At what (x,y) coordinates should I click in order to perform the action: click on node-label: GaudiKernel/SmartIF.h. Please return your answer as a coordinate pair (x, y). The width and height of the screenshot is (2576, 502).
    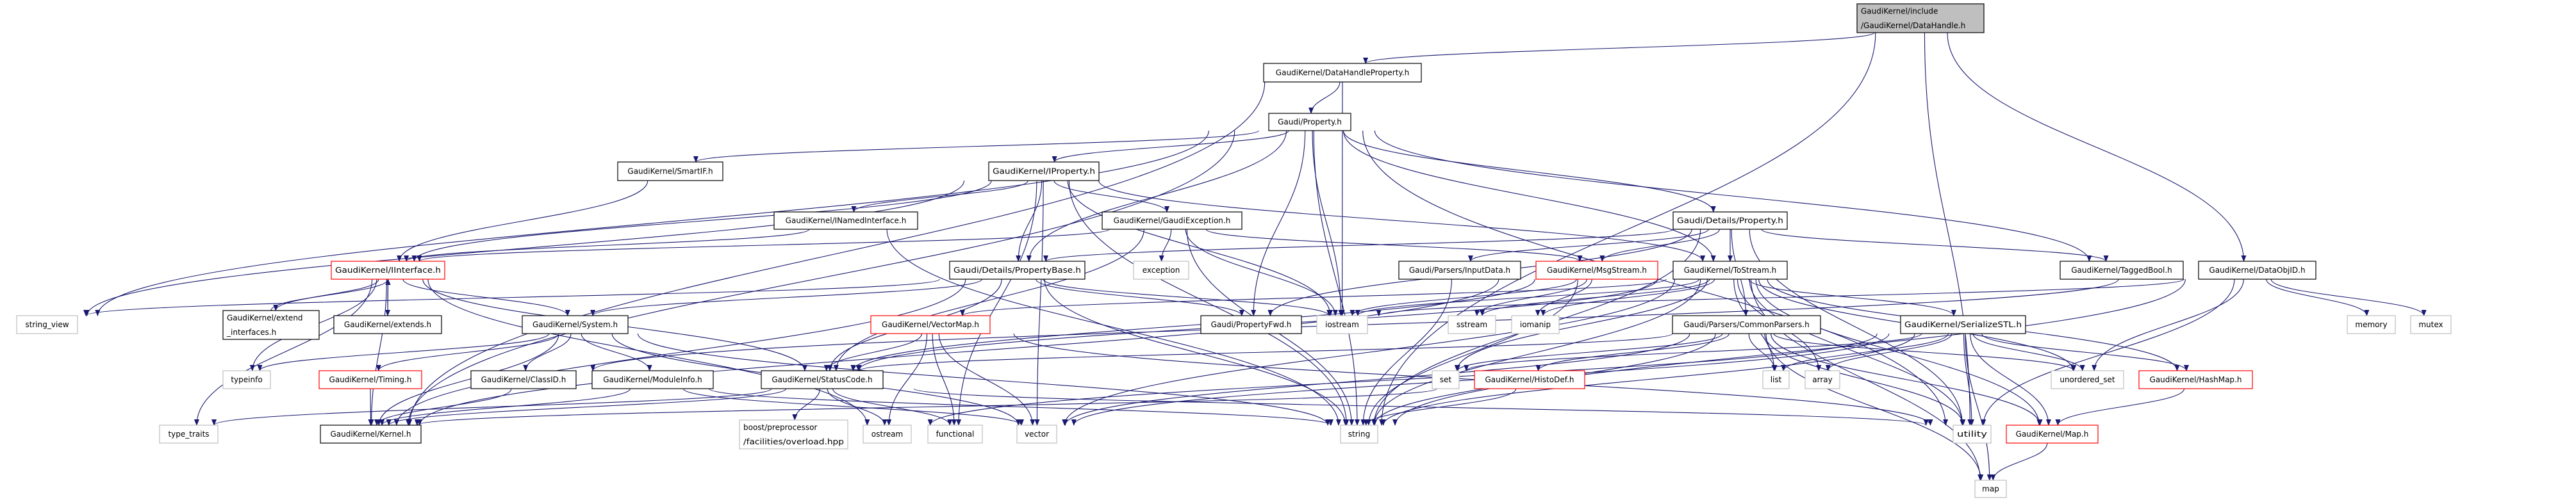
    Looking at the image, I should click on (670, 171).